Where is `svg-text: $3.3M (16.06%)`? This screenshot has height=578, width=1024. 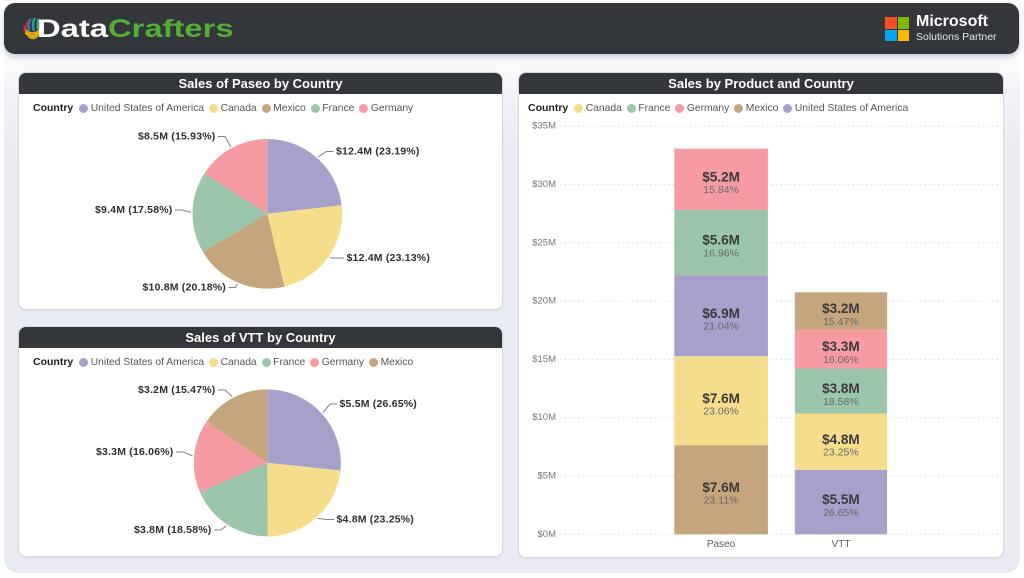 svg-text: $3.3M (16.06%) is located at coordinates (135, 452).